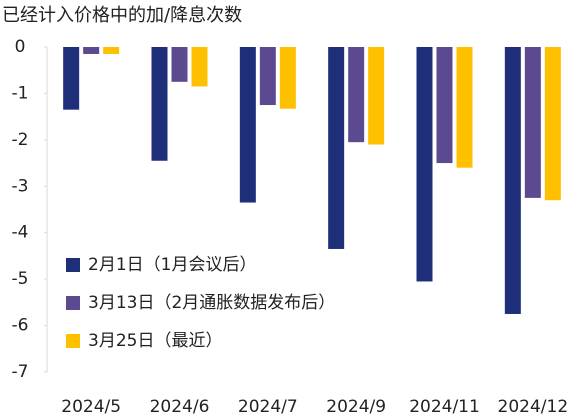 The height and width of the screenshot is (418, 577). Describe the element at coordinates (444, 407) in the screenshot. I see `x-tick-label: 2024/11` at that location.